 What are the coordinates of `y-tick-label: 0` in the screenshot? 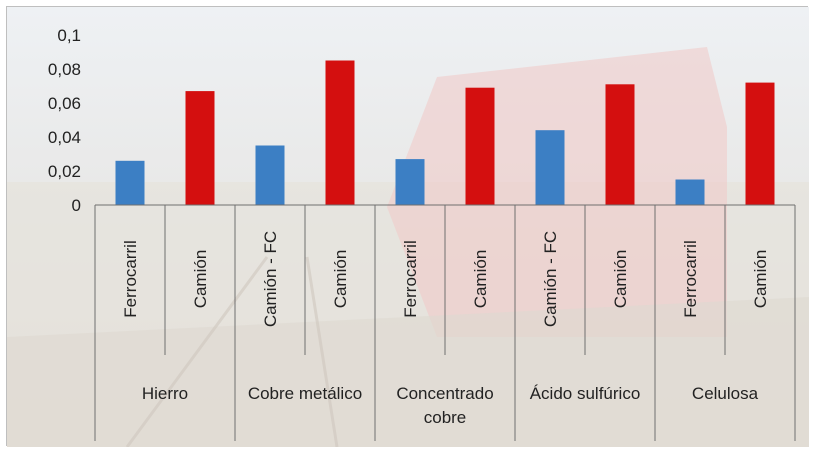 It's located at (76, 205).